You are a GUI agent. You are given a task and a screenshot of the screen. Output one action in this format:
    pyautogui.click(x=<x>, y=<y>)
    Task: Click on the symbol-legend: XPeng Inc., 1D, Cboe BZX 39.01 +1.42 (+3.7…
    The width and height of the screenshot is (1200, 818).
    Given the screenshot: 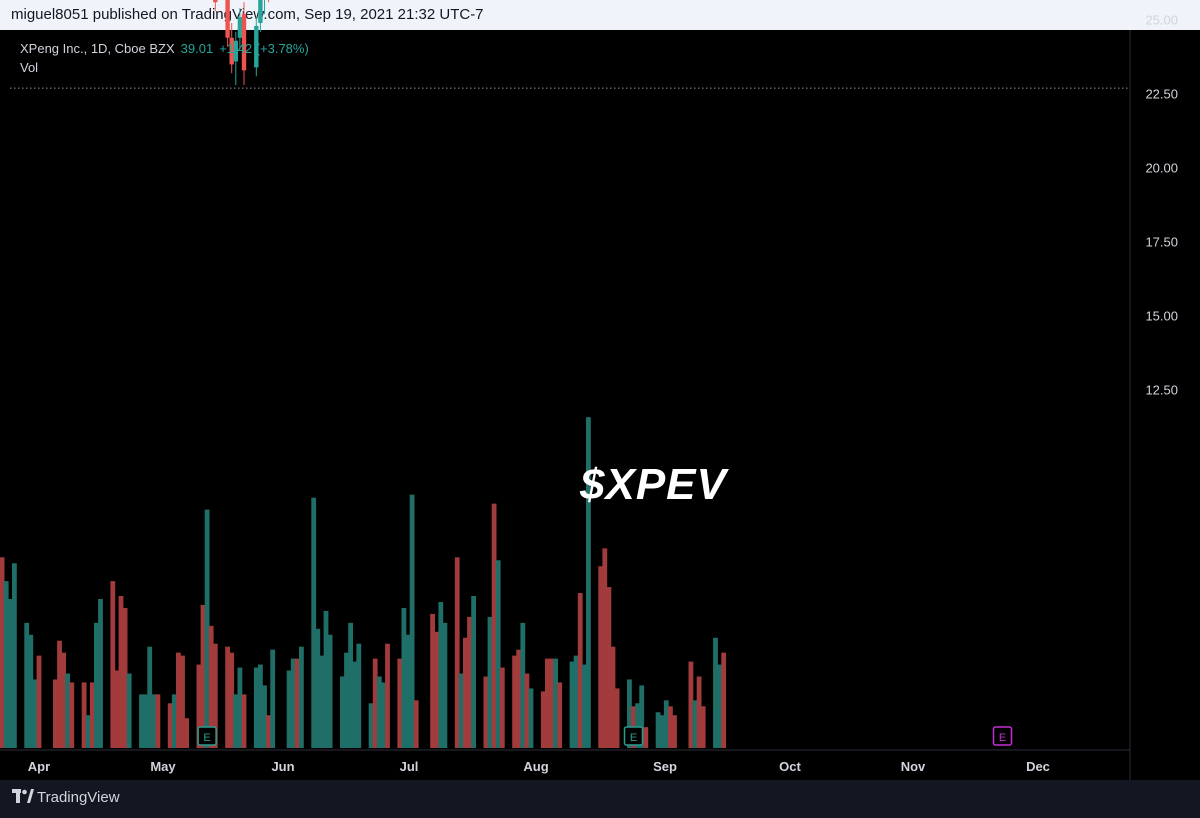 What is the action you would take?
    pyautogui.click(x=164, y=48)
    